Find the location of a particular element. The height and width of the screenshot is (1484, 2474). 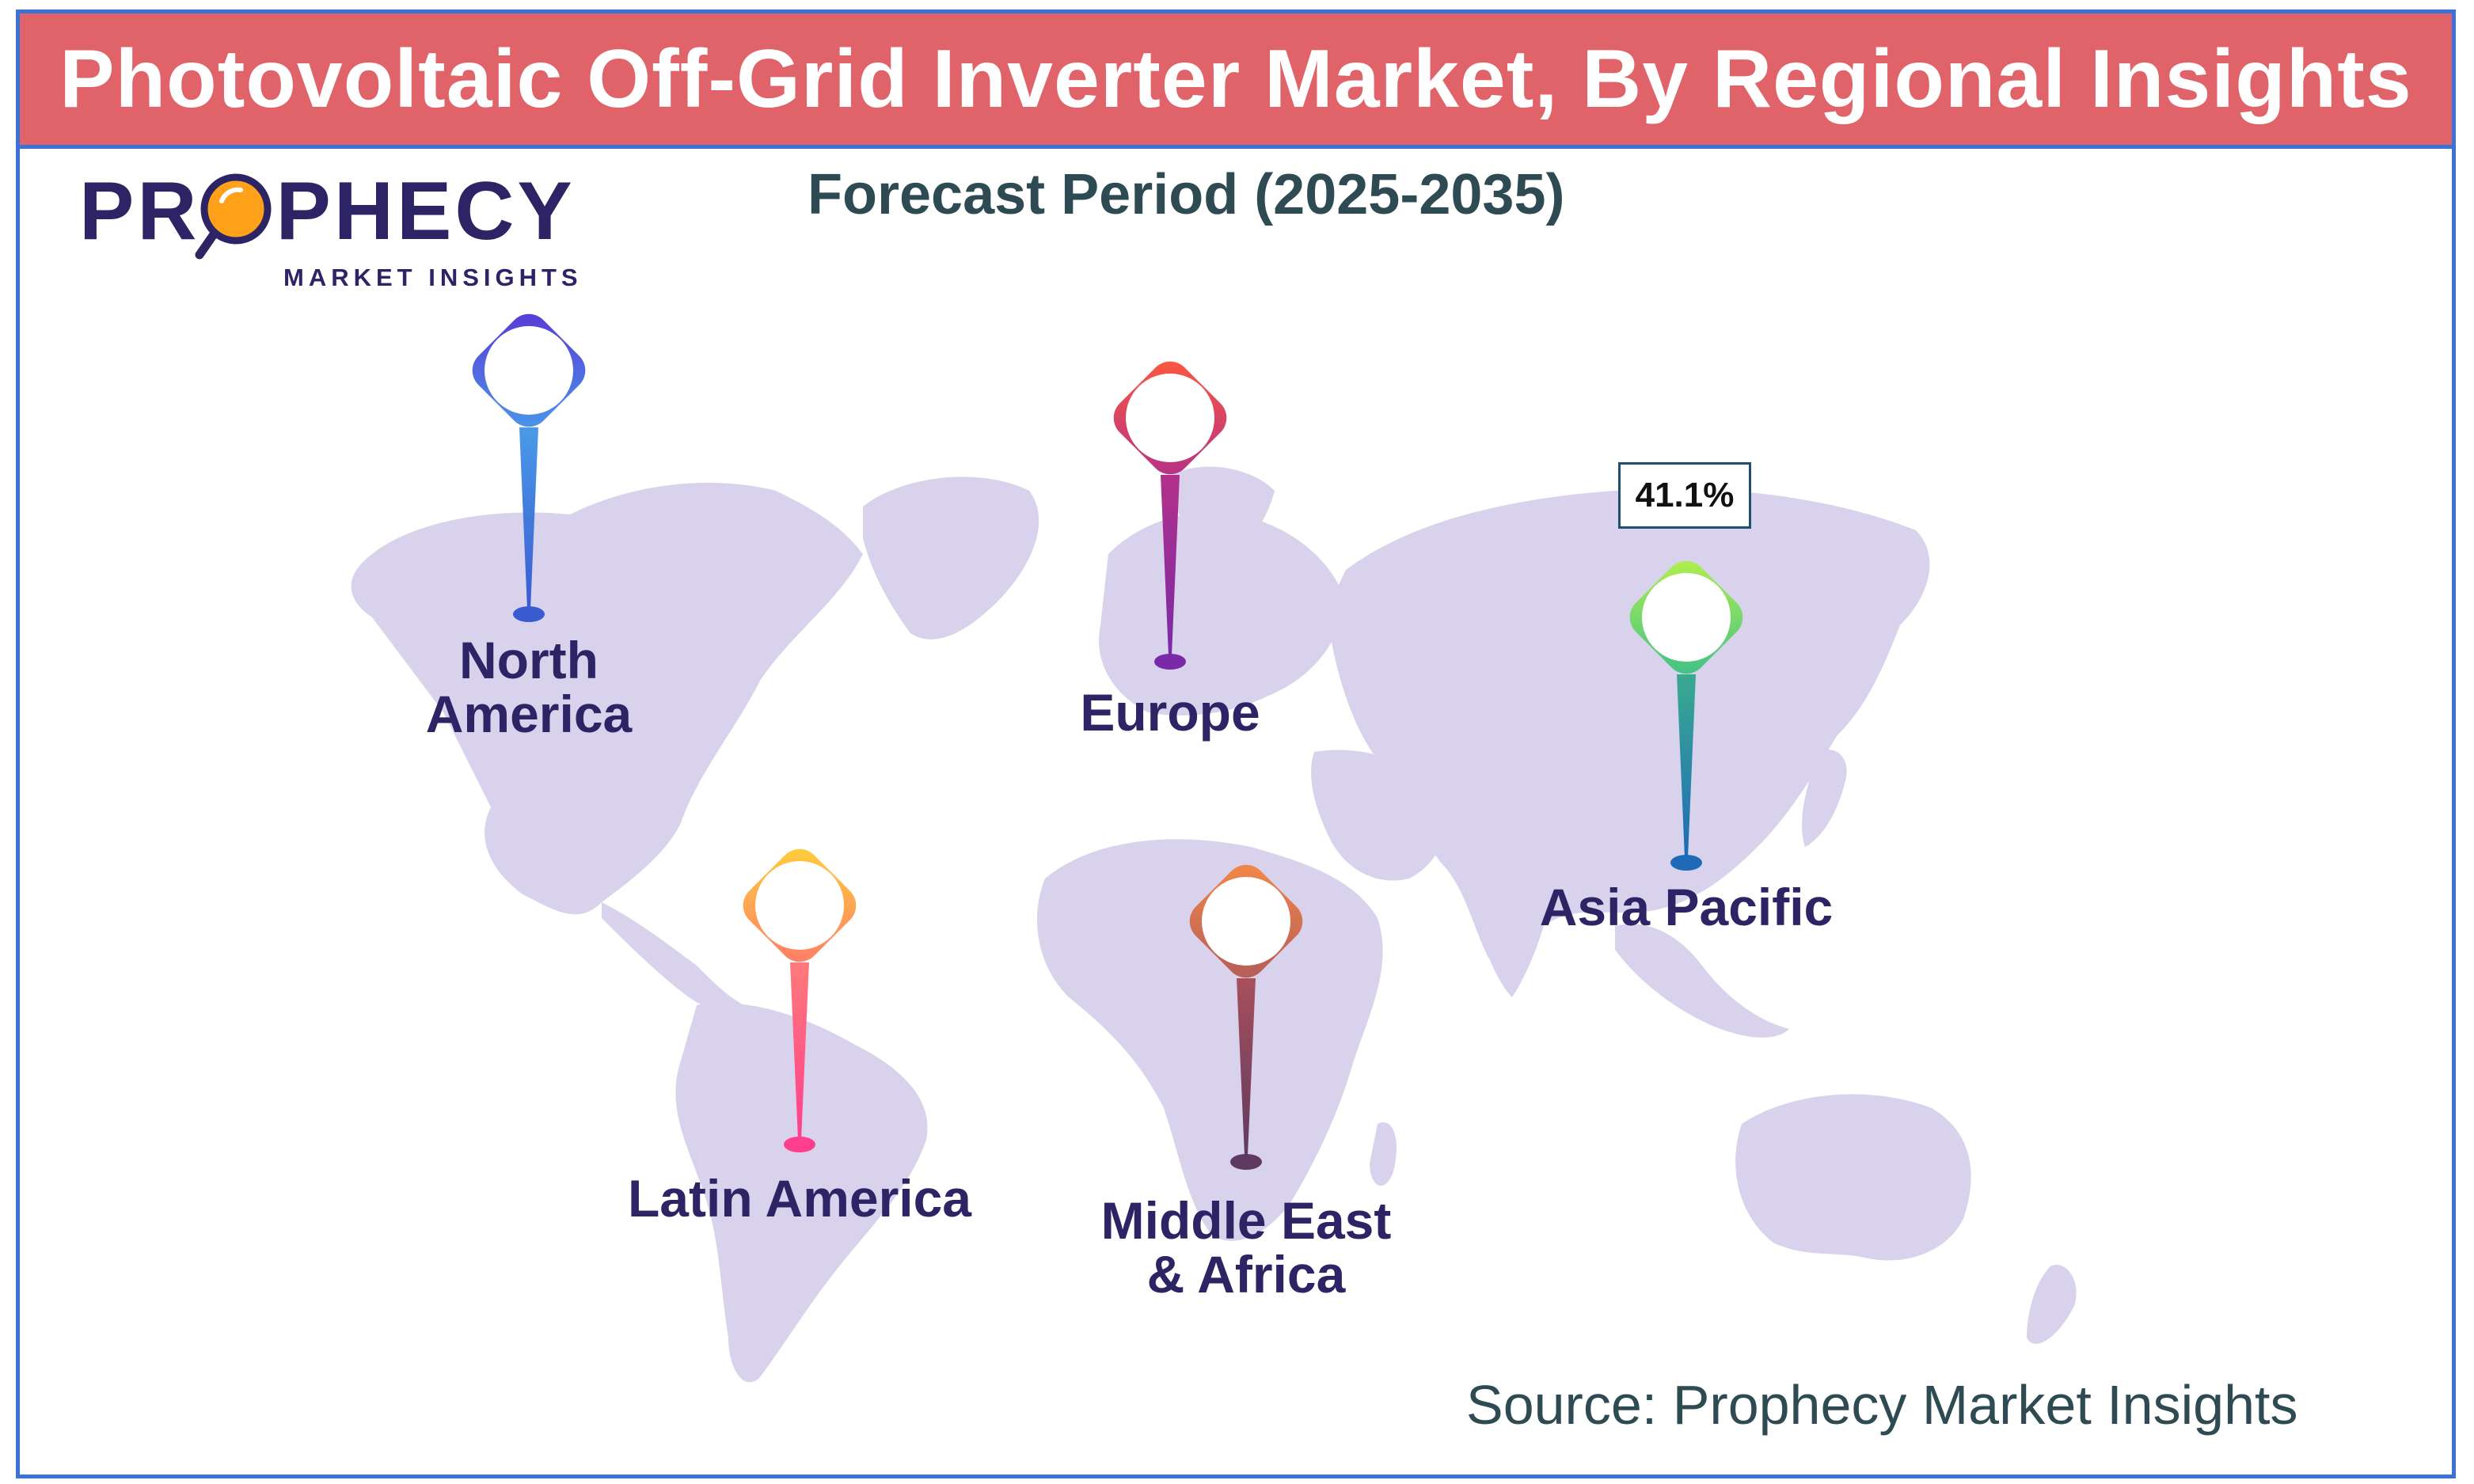

logo-tagline: MARKET INSIGHTS is located at coordinates (433, 277).